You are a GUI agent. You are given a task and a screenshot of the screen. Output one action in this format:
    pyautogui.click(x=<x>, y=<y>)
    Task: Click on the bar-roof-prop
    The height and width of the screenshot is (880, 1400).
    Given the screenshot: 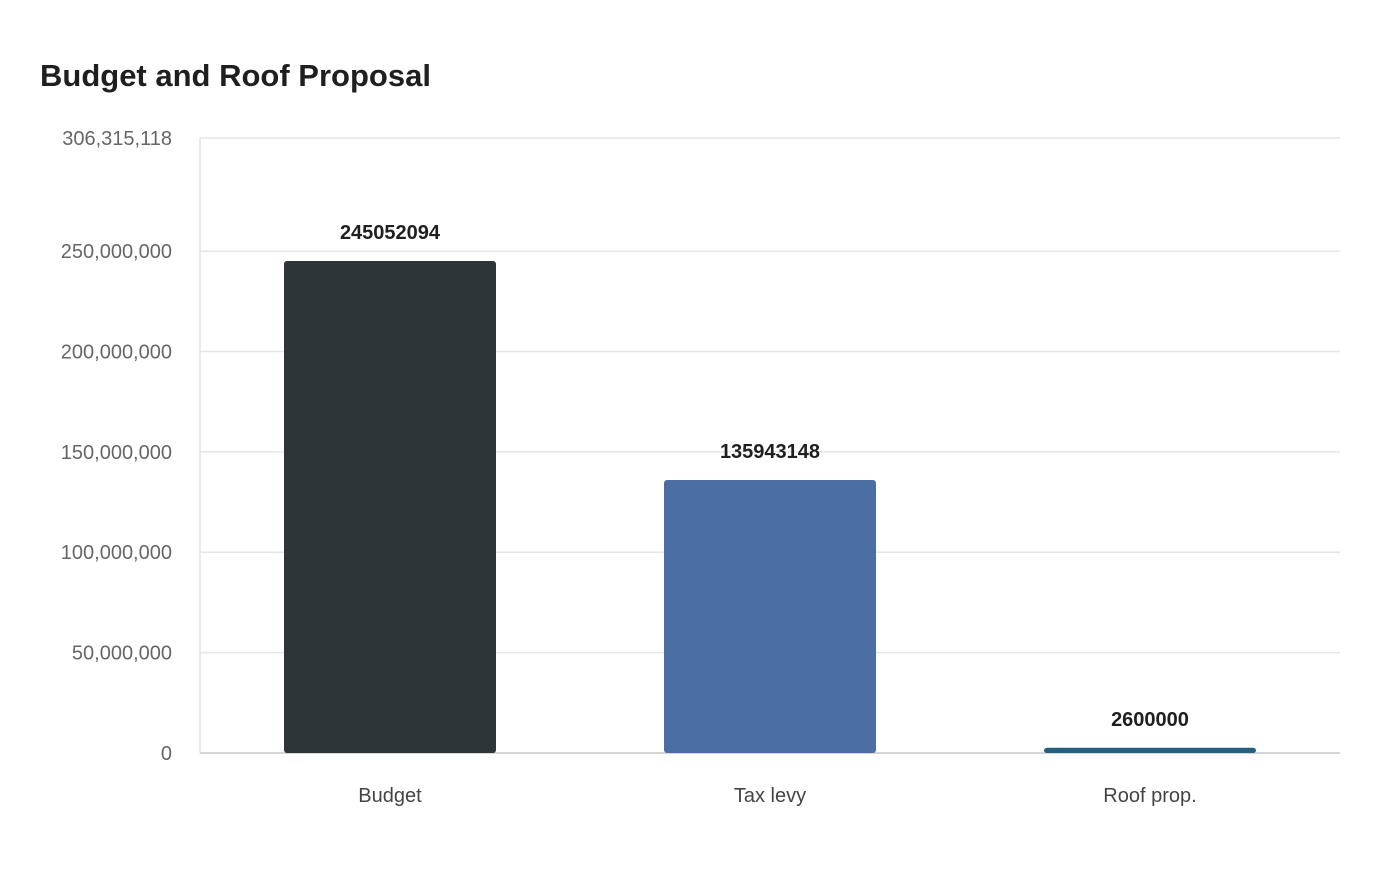 What is the action you would take?
    pyautogui.click(x=1150, y=750)
    